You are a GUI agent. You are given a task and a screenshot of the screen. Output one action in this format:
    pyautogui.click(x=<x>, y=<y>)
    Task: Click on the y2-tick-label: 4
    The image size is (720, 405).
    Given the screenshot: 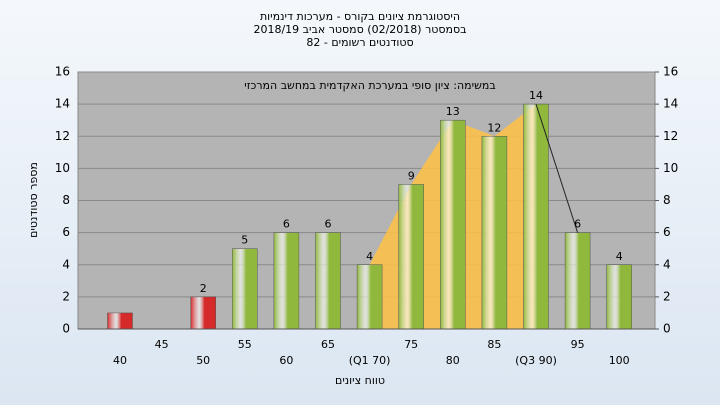 What is the action you would take?
    pyautogui.click(x=667, y=264)
    